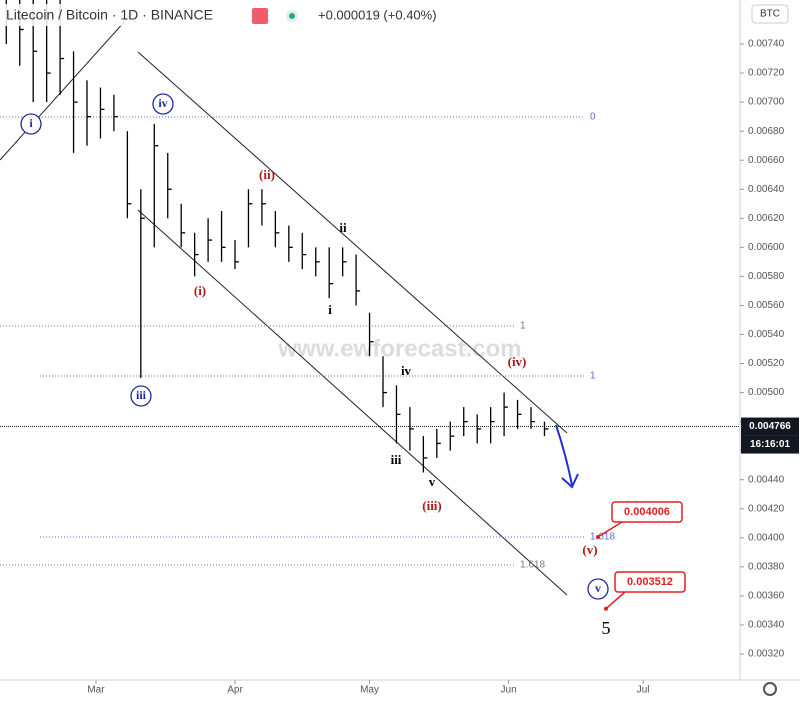 The height and width of the screenshot is (705, 800). Describe the element at coordinates (766, 218) in the screenshot. I see `y-tick-label: 0.00620` at that location.